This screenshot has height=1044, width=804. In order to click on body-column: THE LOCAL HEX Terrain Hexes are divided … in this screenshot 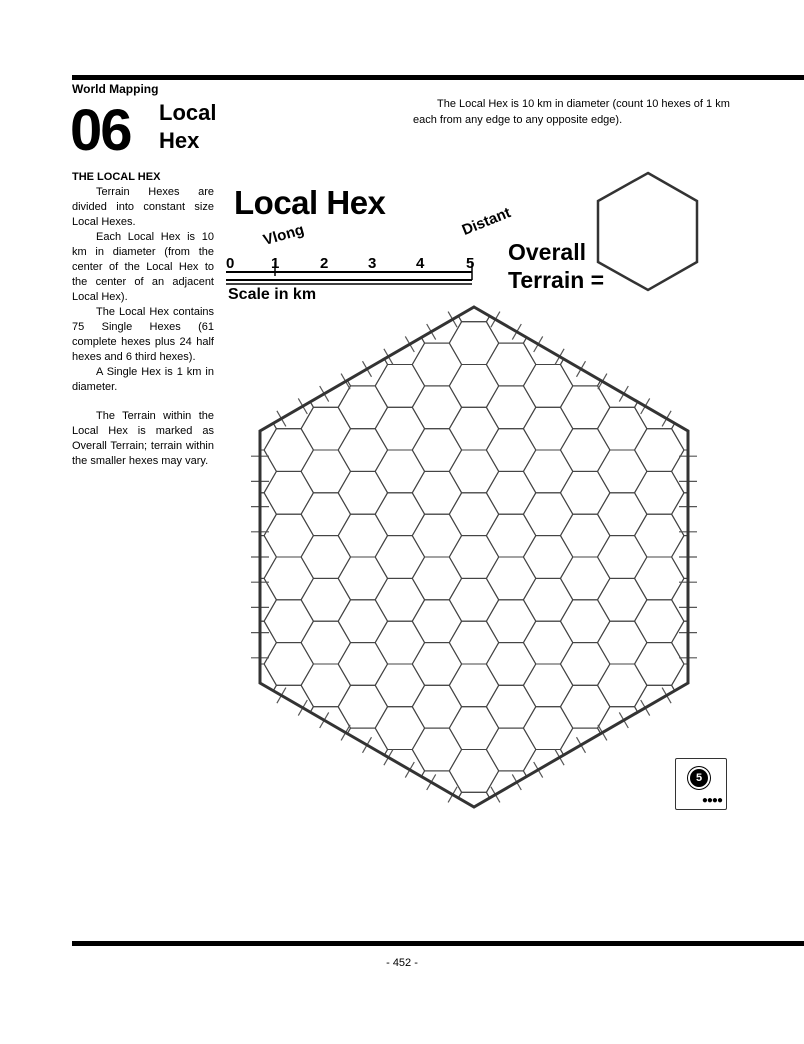, I will do `click(143, 319)`.